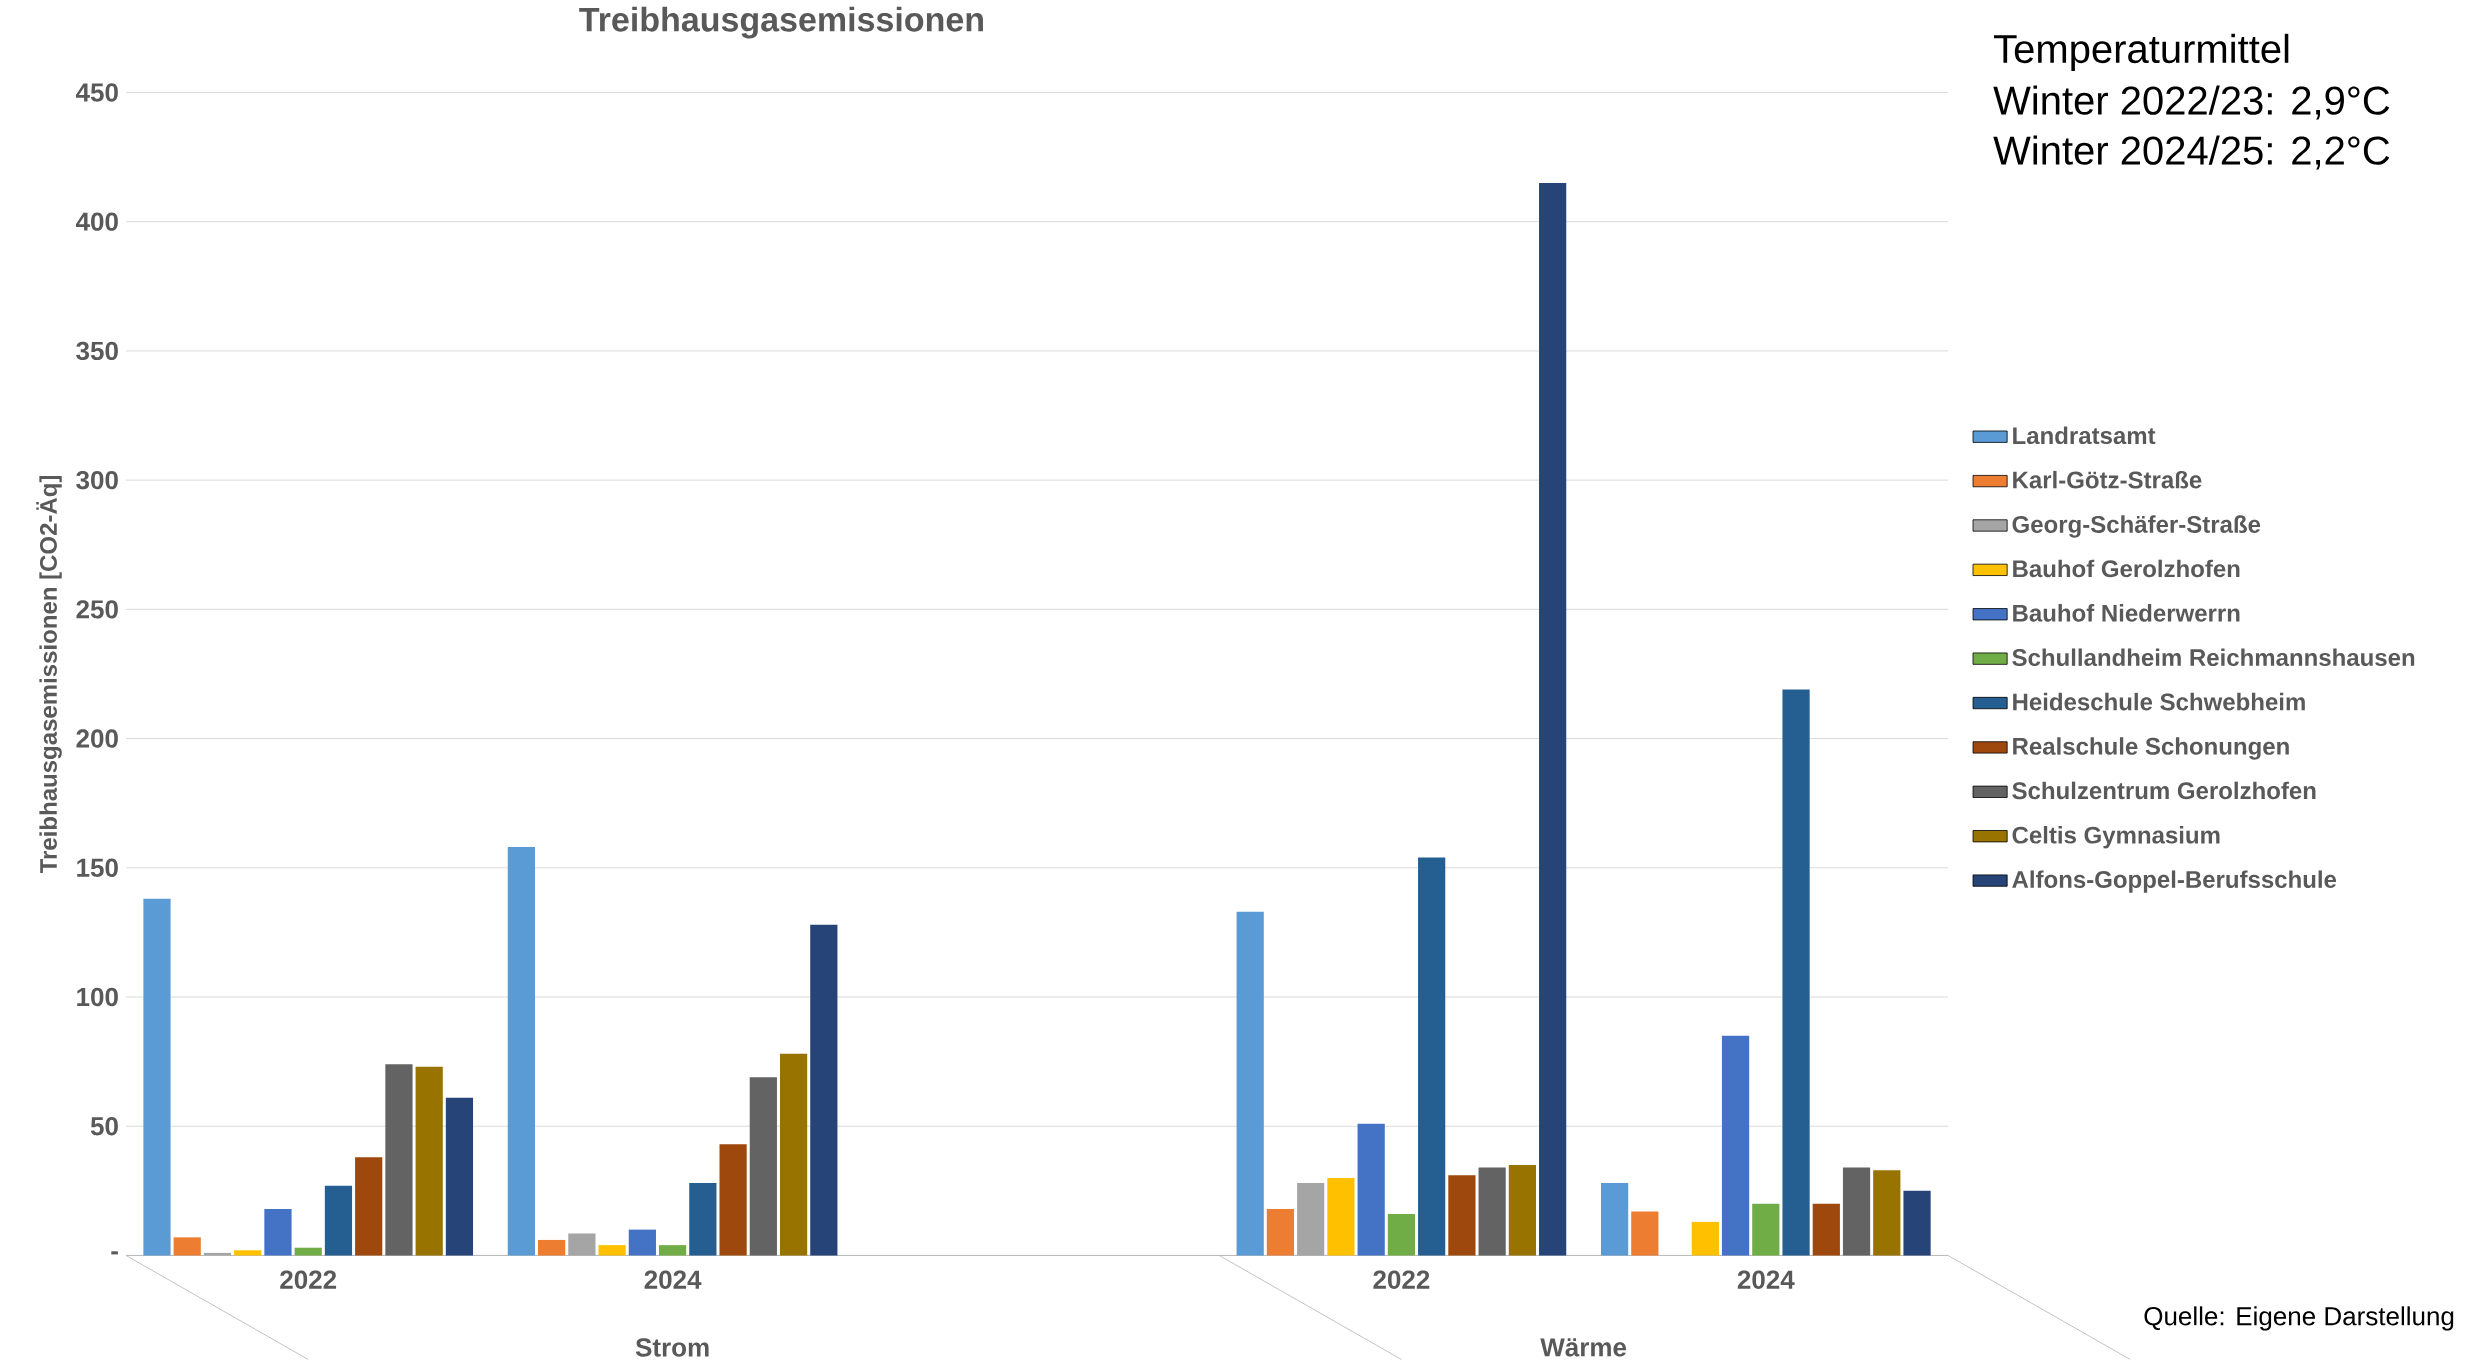  I want to click on y-tick-label: 300, so click(97, 480).